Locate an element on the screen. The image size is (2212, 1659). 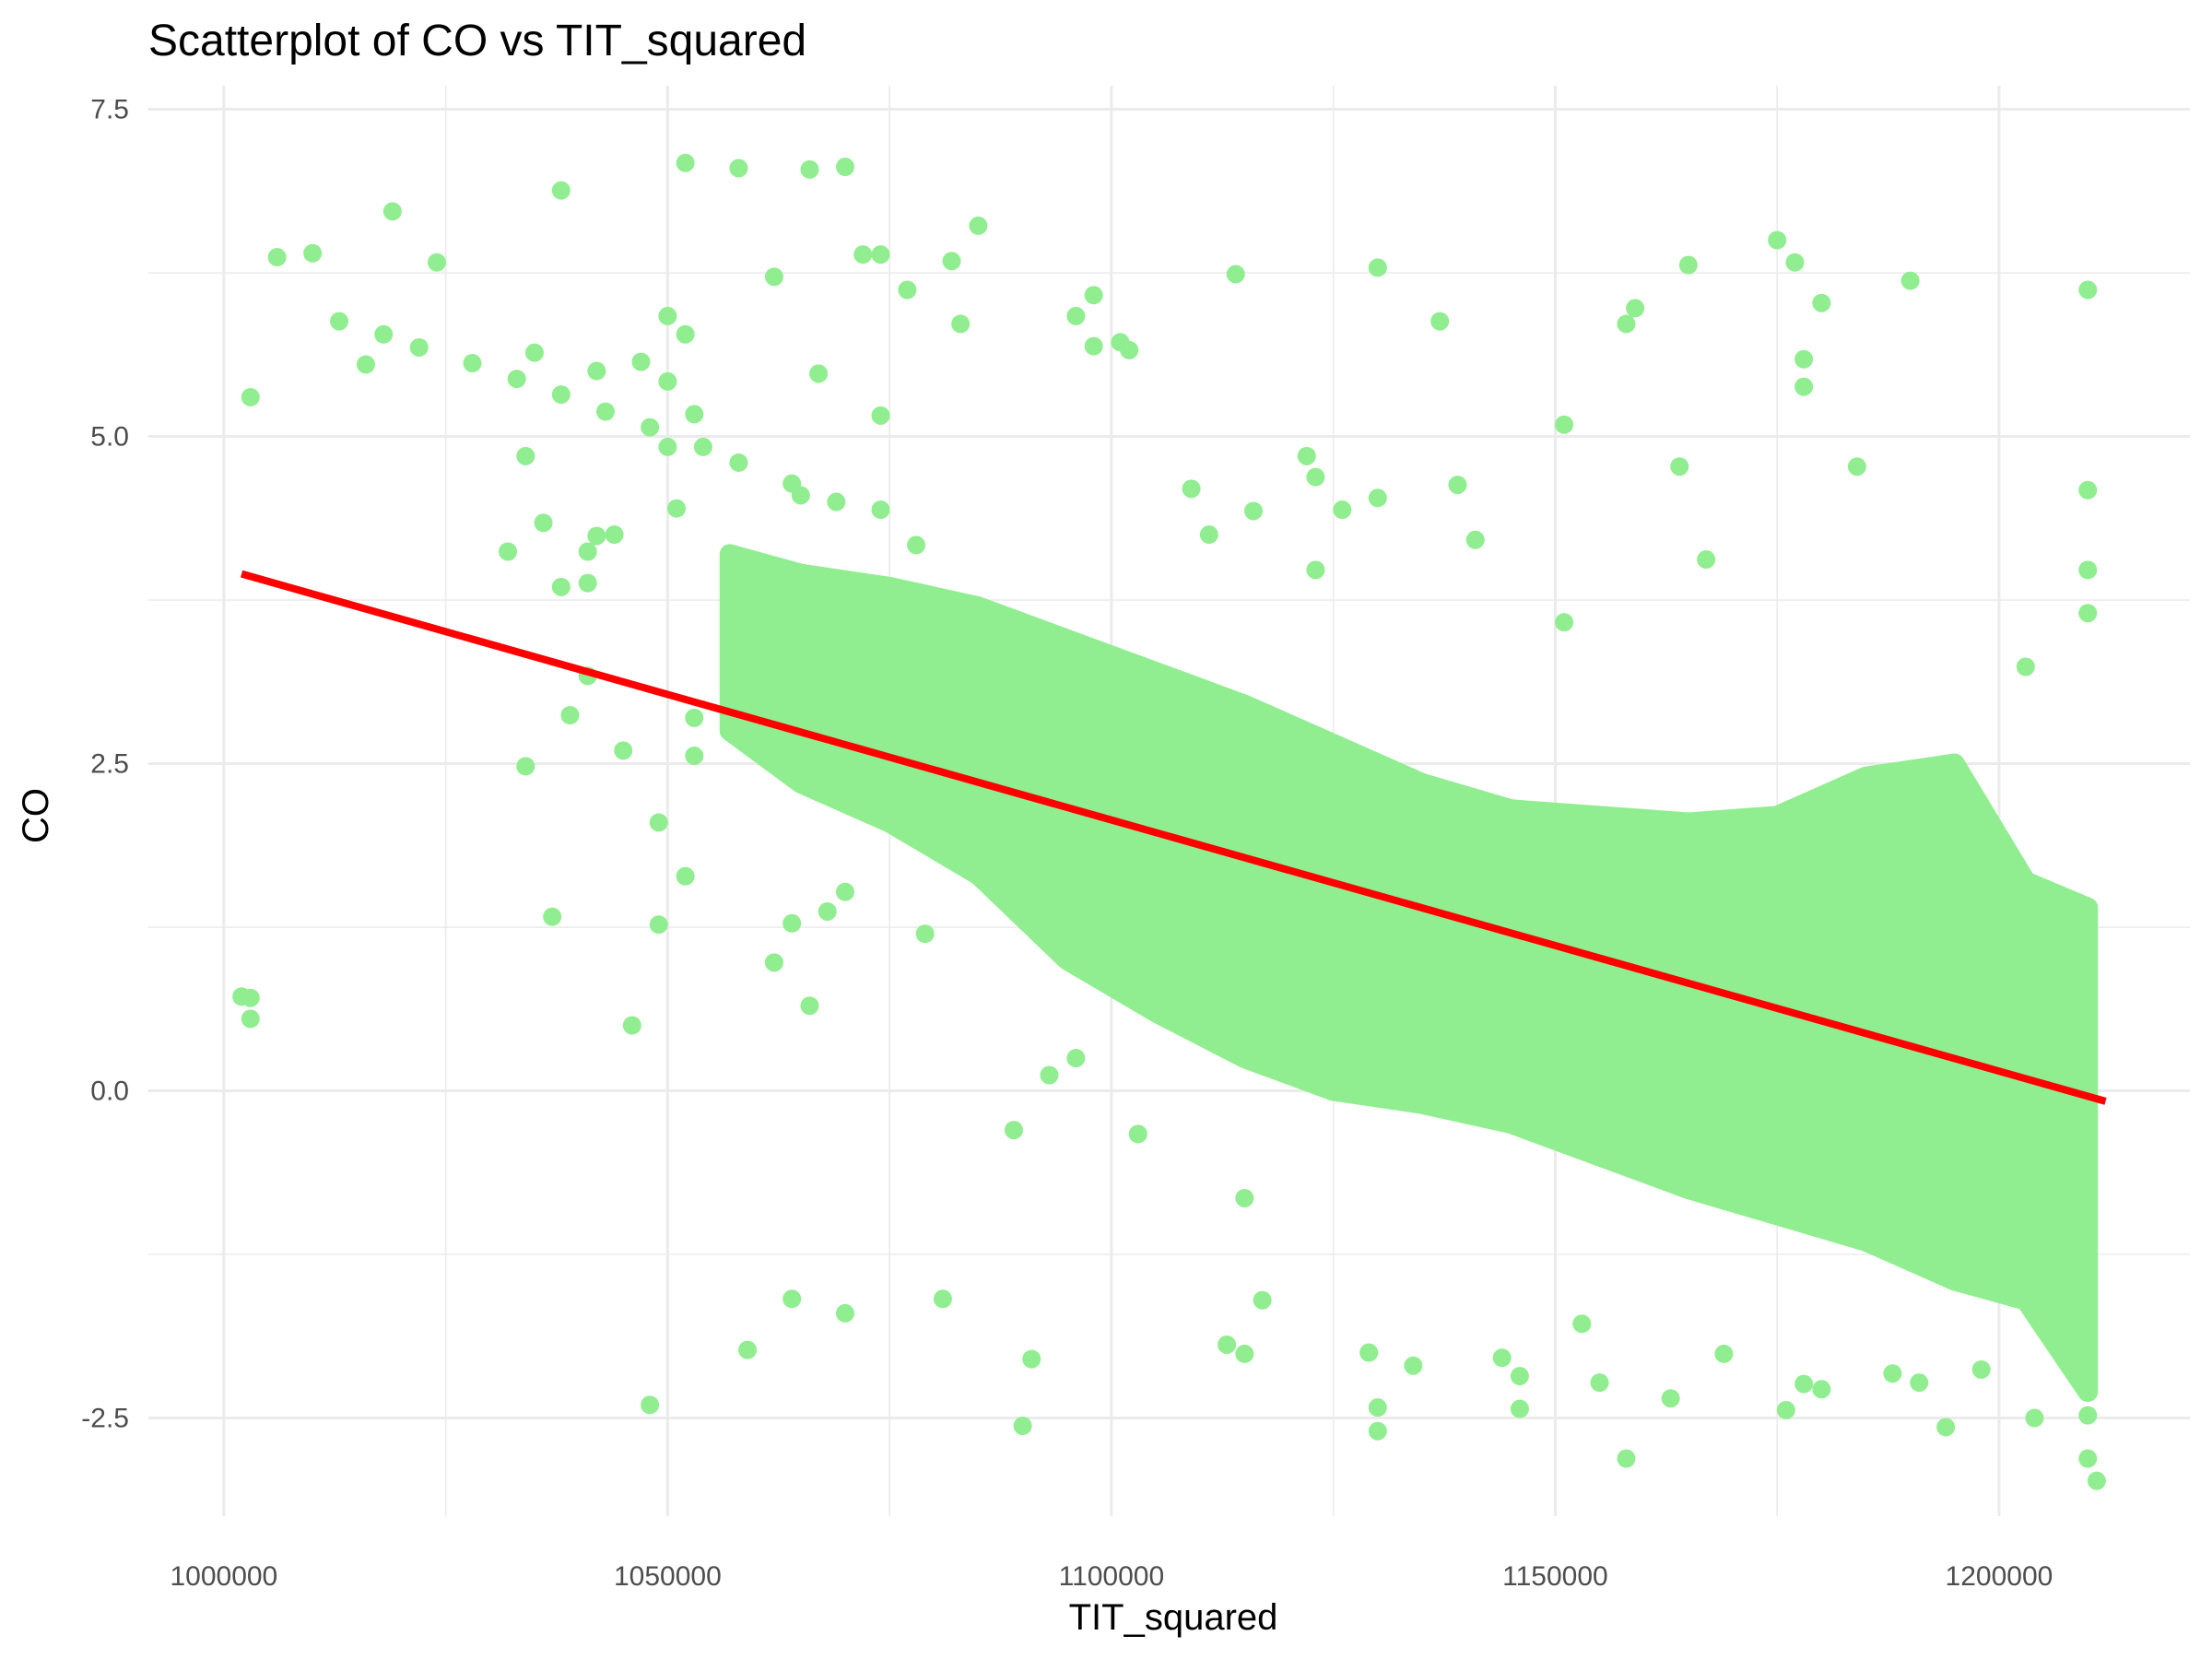
y-axis-title: CO is located at coordinates (36, 815).